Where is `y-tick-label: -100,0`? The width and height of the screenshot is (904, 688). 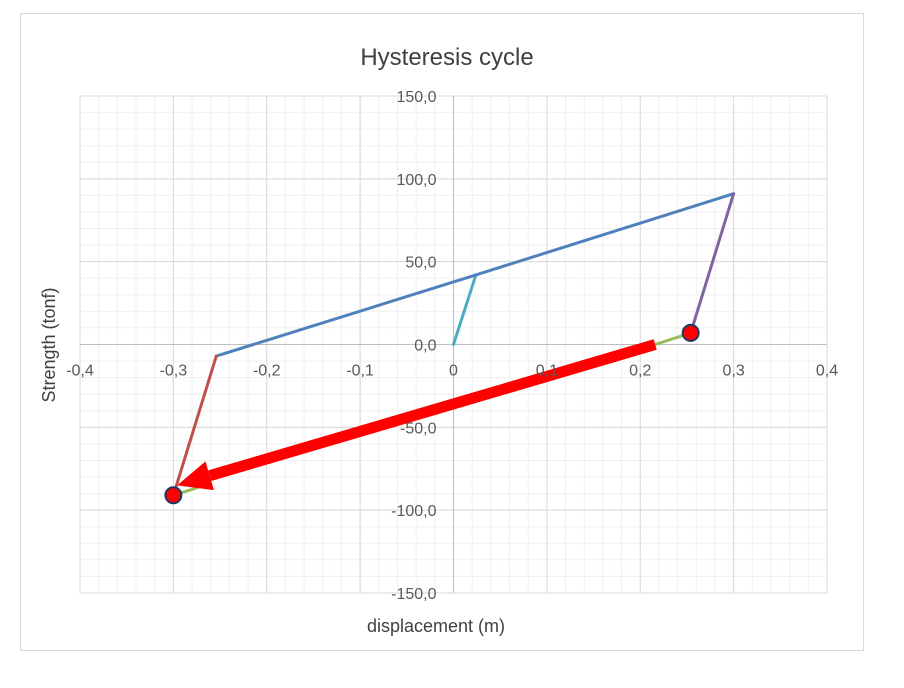
y-tick-label: -100,0 is located at coordinates (413, 511).